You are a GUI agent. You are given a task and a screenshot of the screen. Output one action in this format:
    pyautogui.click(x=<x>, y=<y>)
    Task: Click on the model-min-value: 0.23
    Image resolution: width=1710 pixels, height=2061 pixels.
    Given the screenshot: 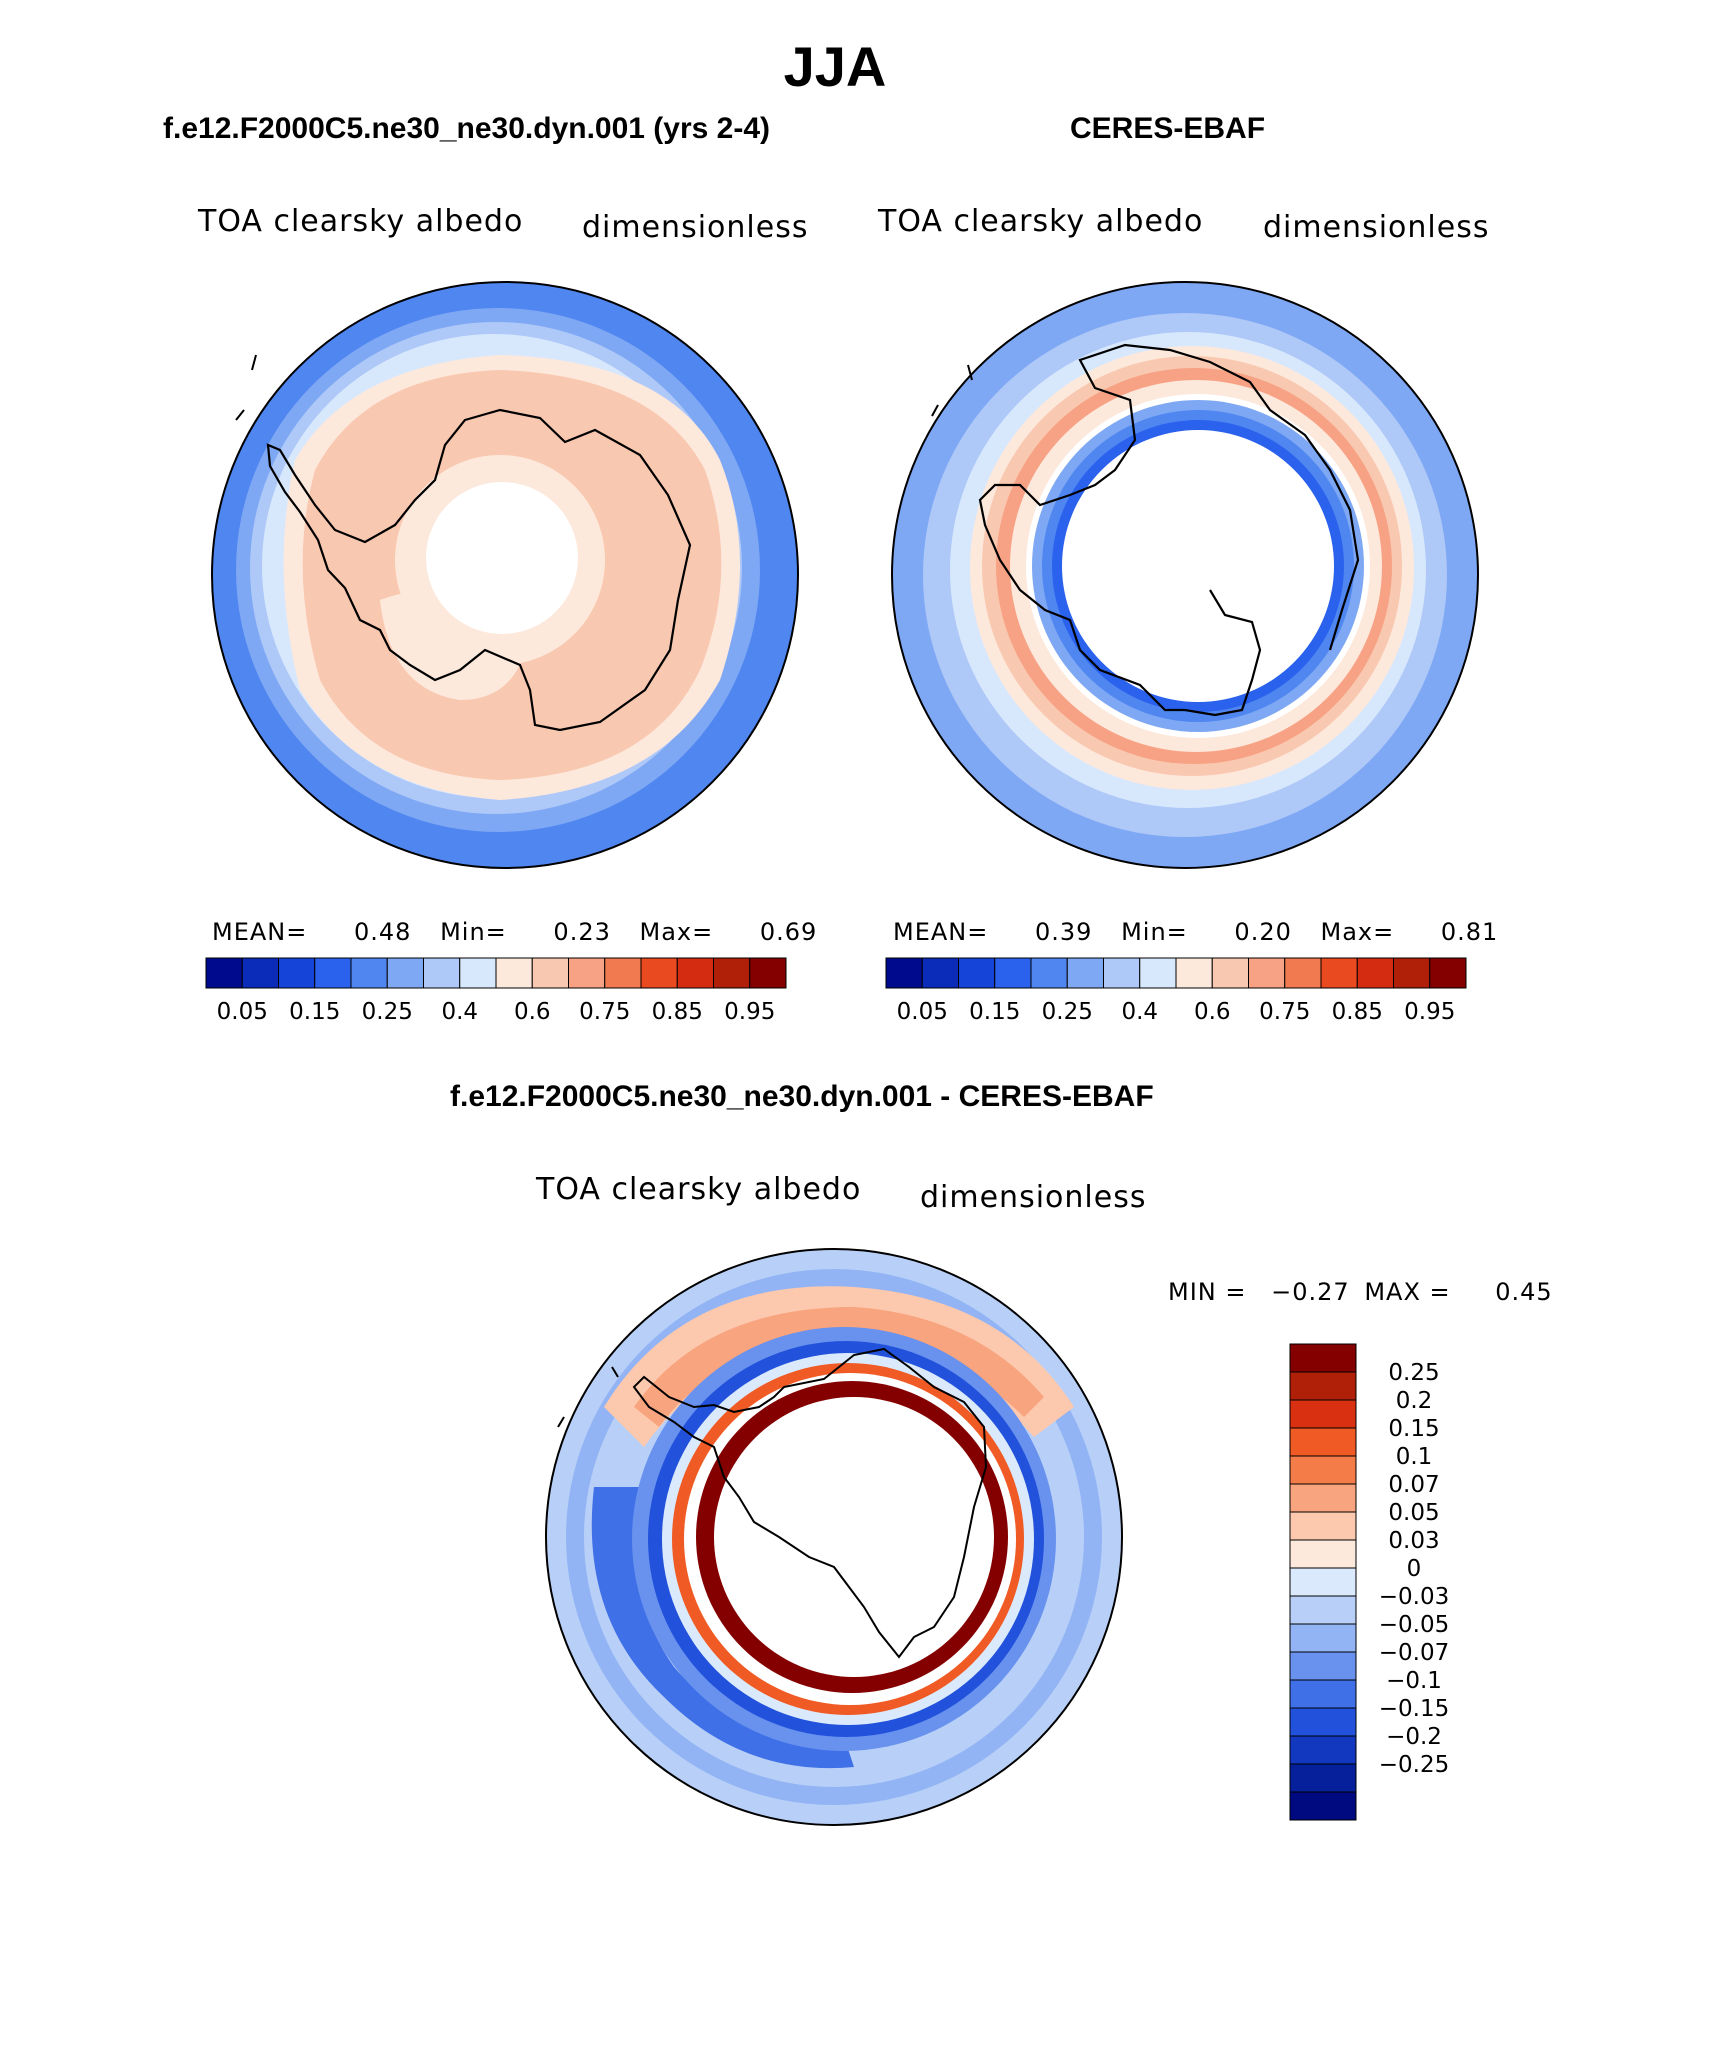 What is the action you would take?
    pyautogui.click(x=582, y=932)
    